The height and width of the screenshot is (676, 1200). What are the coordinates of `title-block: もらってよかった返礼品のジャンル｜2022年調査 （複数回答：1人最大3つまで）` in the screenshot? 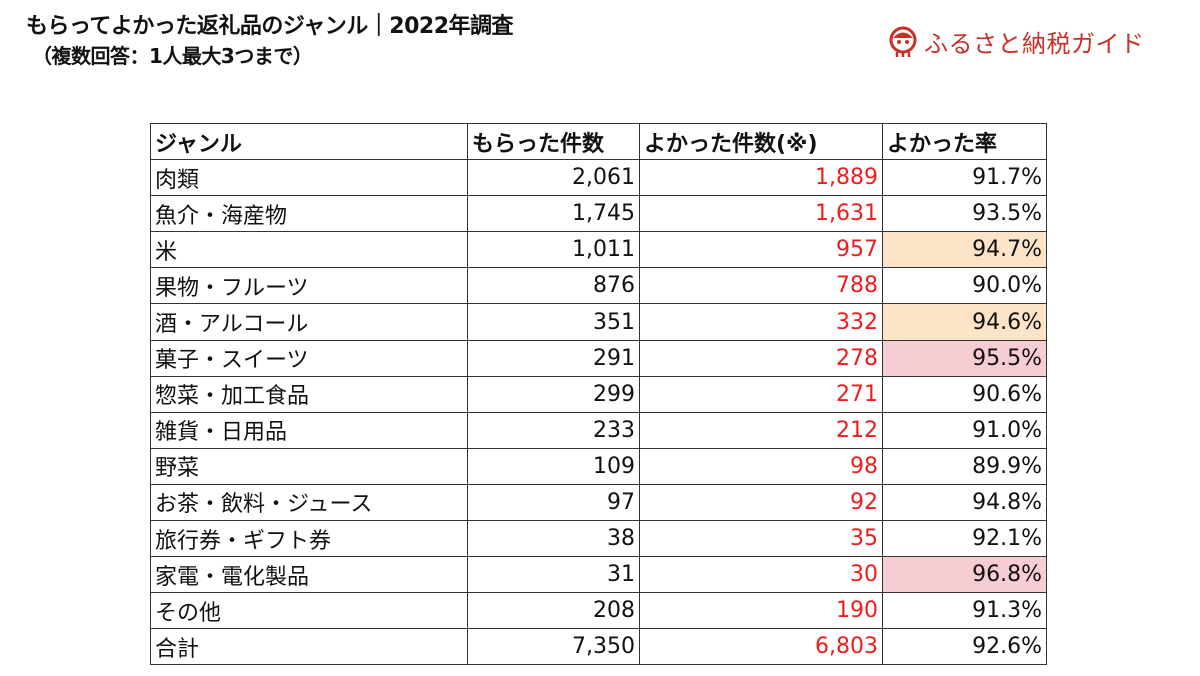 It's located at (270, 41).